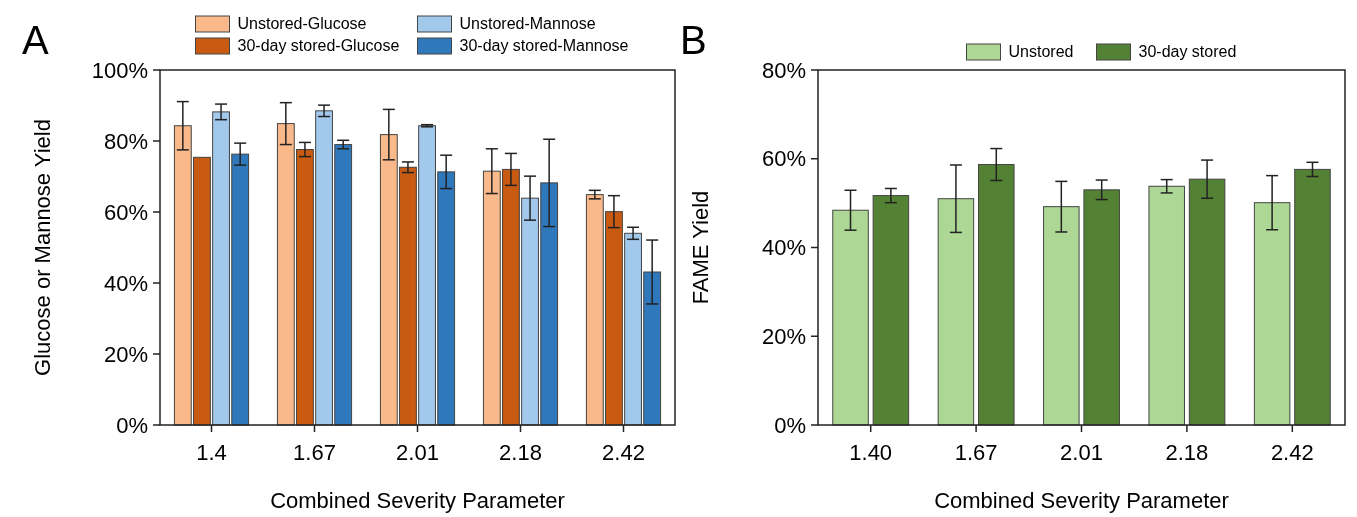  Describe the element at coordinates (693, 40) in the screenshot. I see `text: B` at that location.